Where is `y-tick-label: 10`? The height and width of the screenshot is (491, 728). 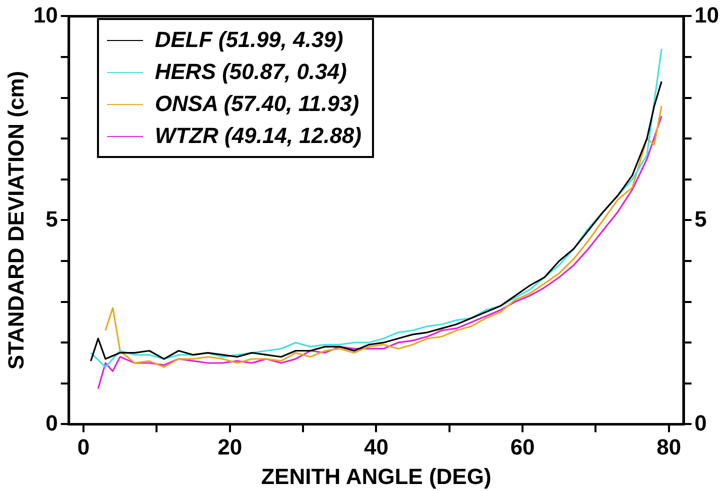
y-tick-label: 10 is located at coordinates (45, 15).